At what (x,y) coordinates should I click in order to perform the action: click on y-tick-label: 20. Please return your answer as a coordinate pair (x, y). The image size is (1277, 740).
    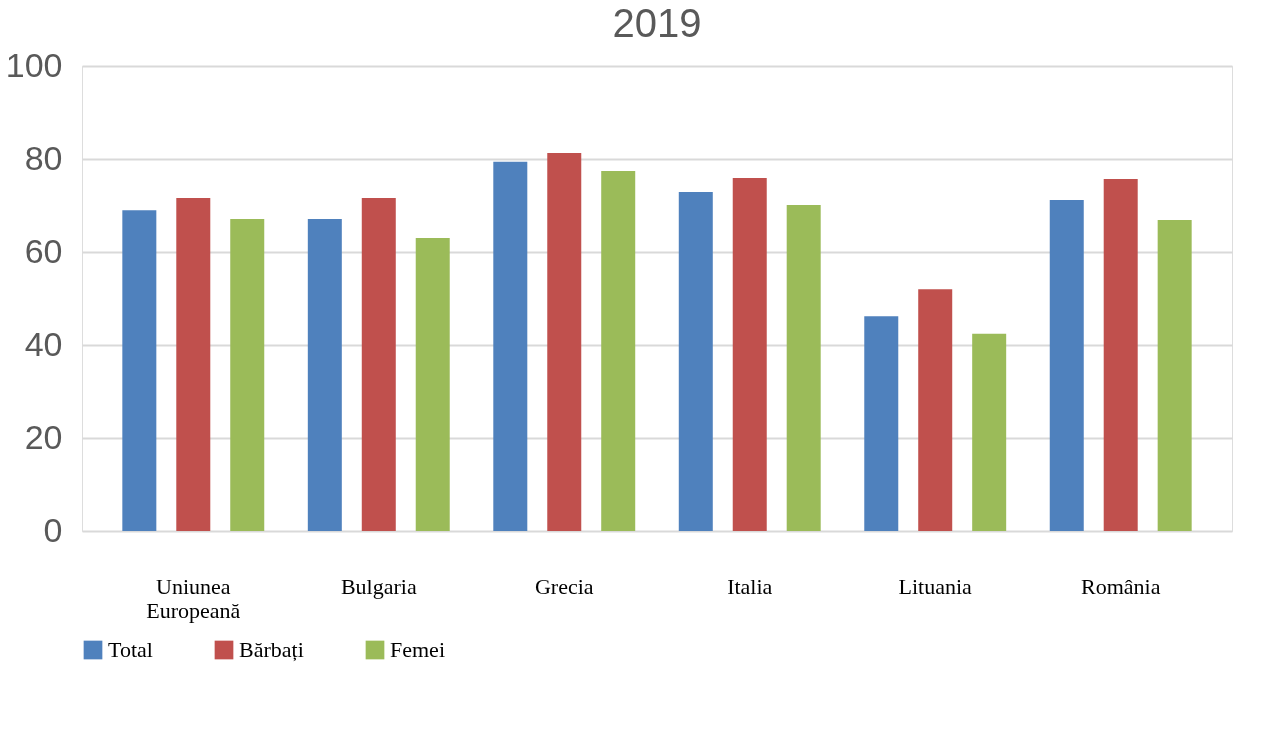
    Looking at the image, I should click on (43, 436).